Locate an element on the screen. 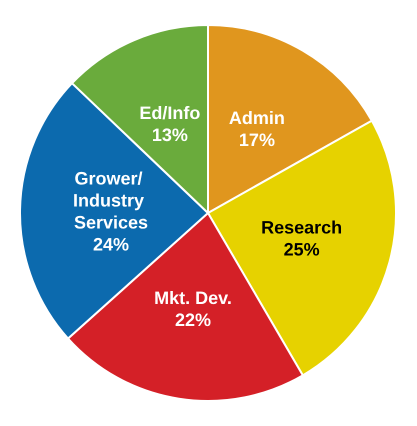 The height and width of the screenshot is (426, 417). slice-label: Admin is located at coordinates (256, 118).